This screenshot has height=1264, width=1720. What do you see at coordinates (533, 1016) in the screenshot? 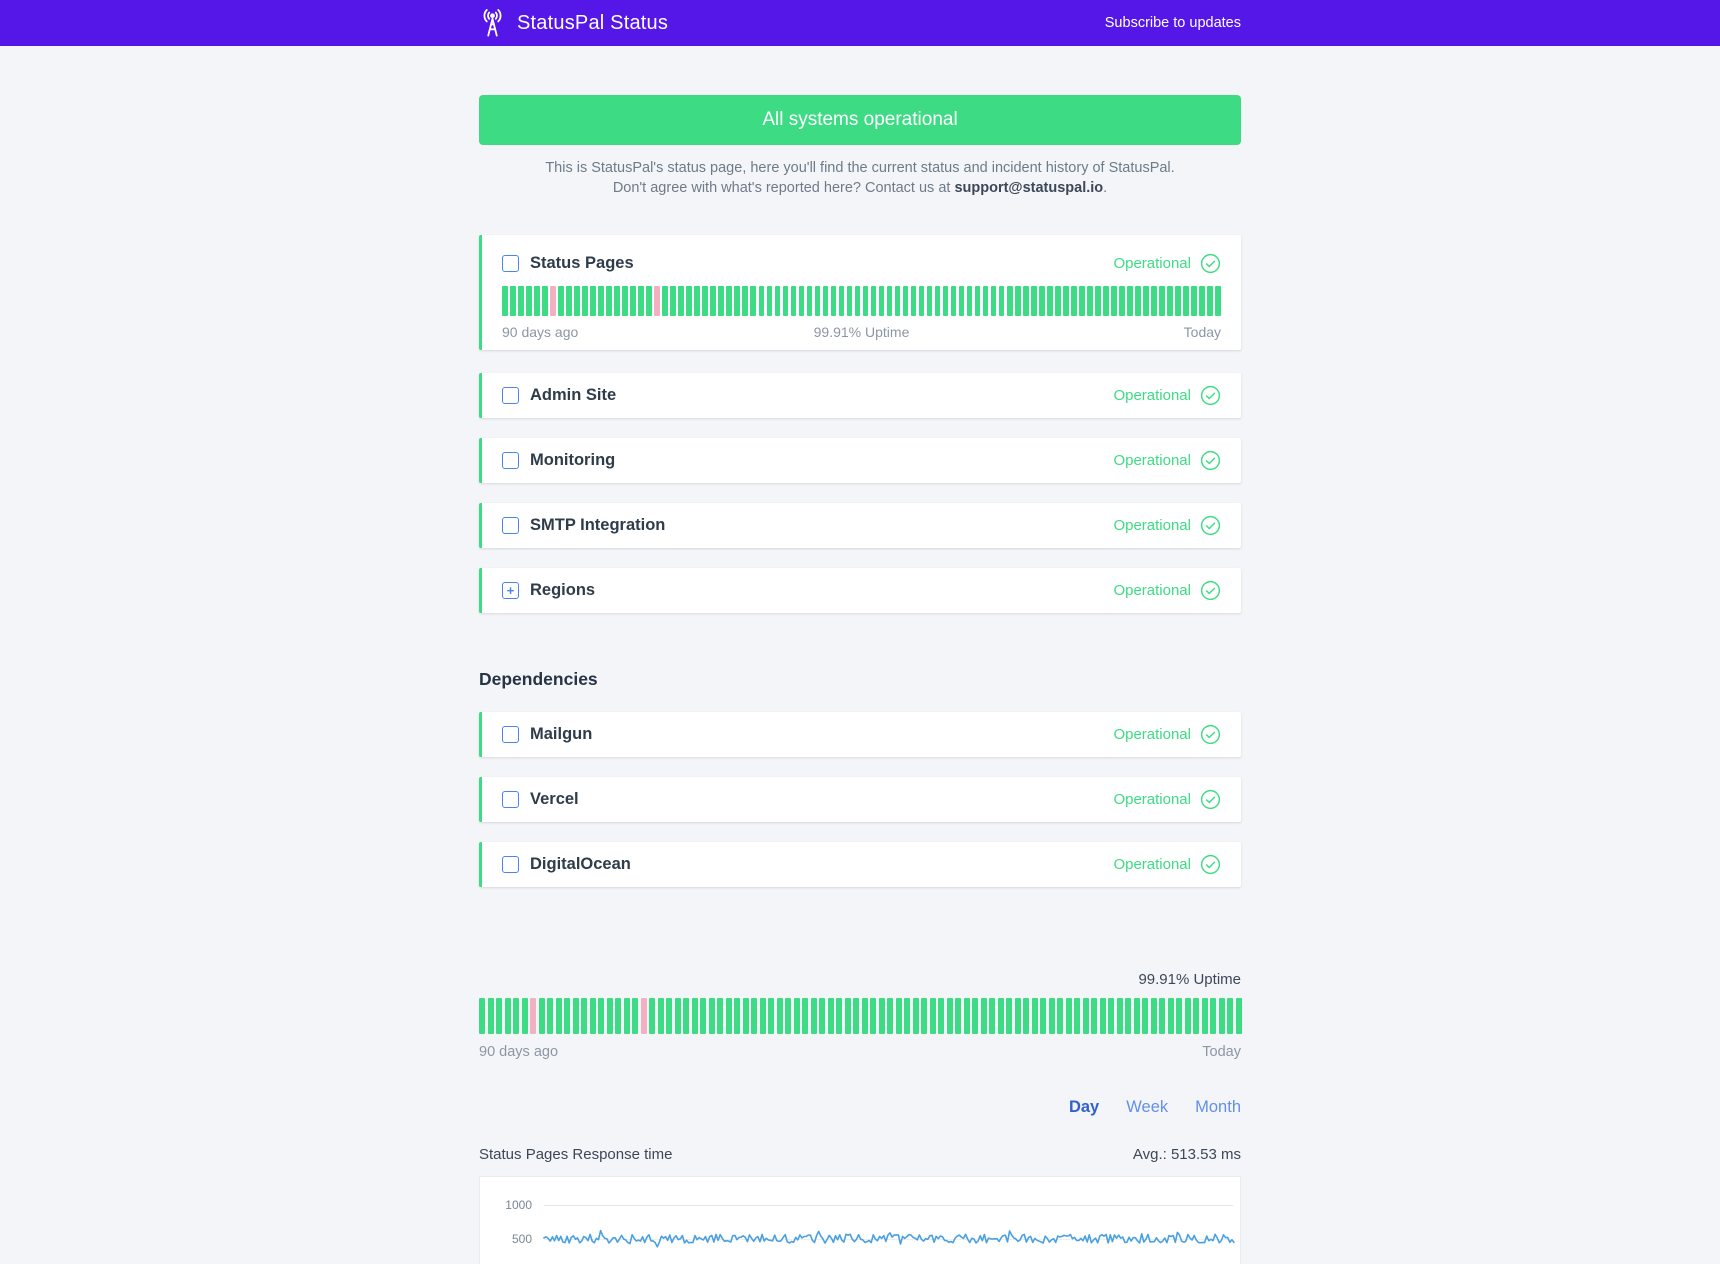
I see `uptime-bar-down` at bounding box center [533, 1016].